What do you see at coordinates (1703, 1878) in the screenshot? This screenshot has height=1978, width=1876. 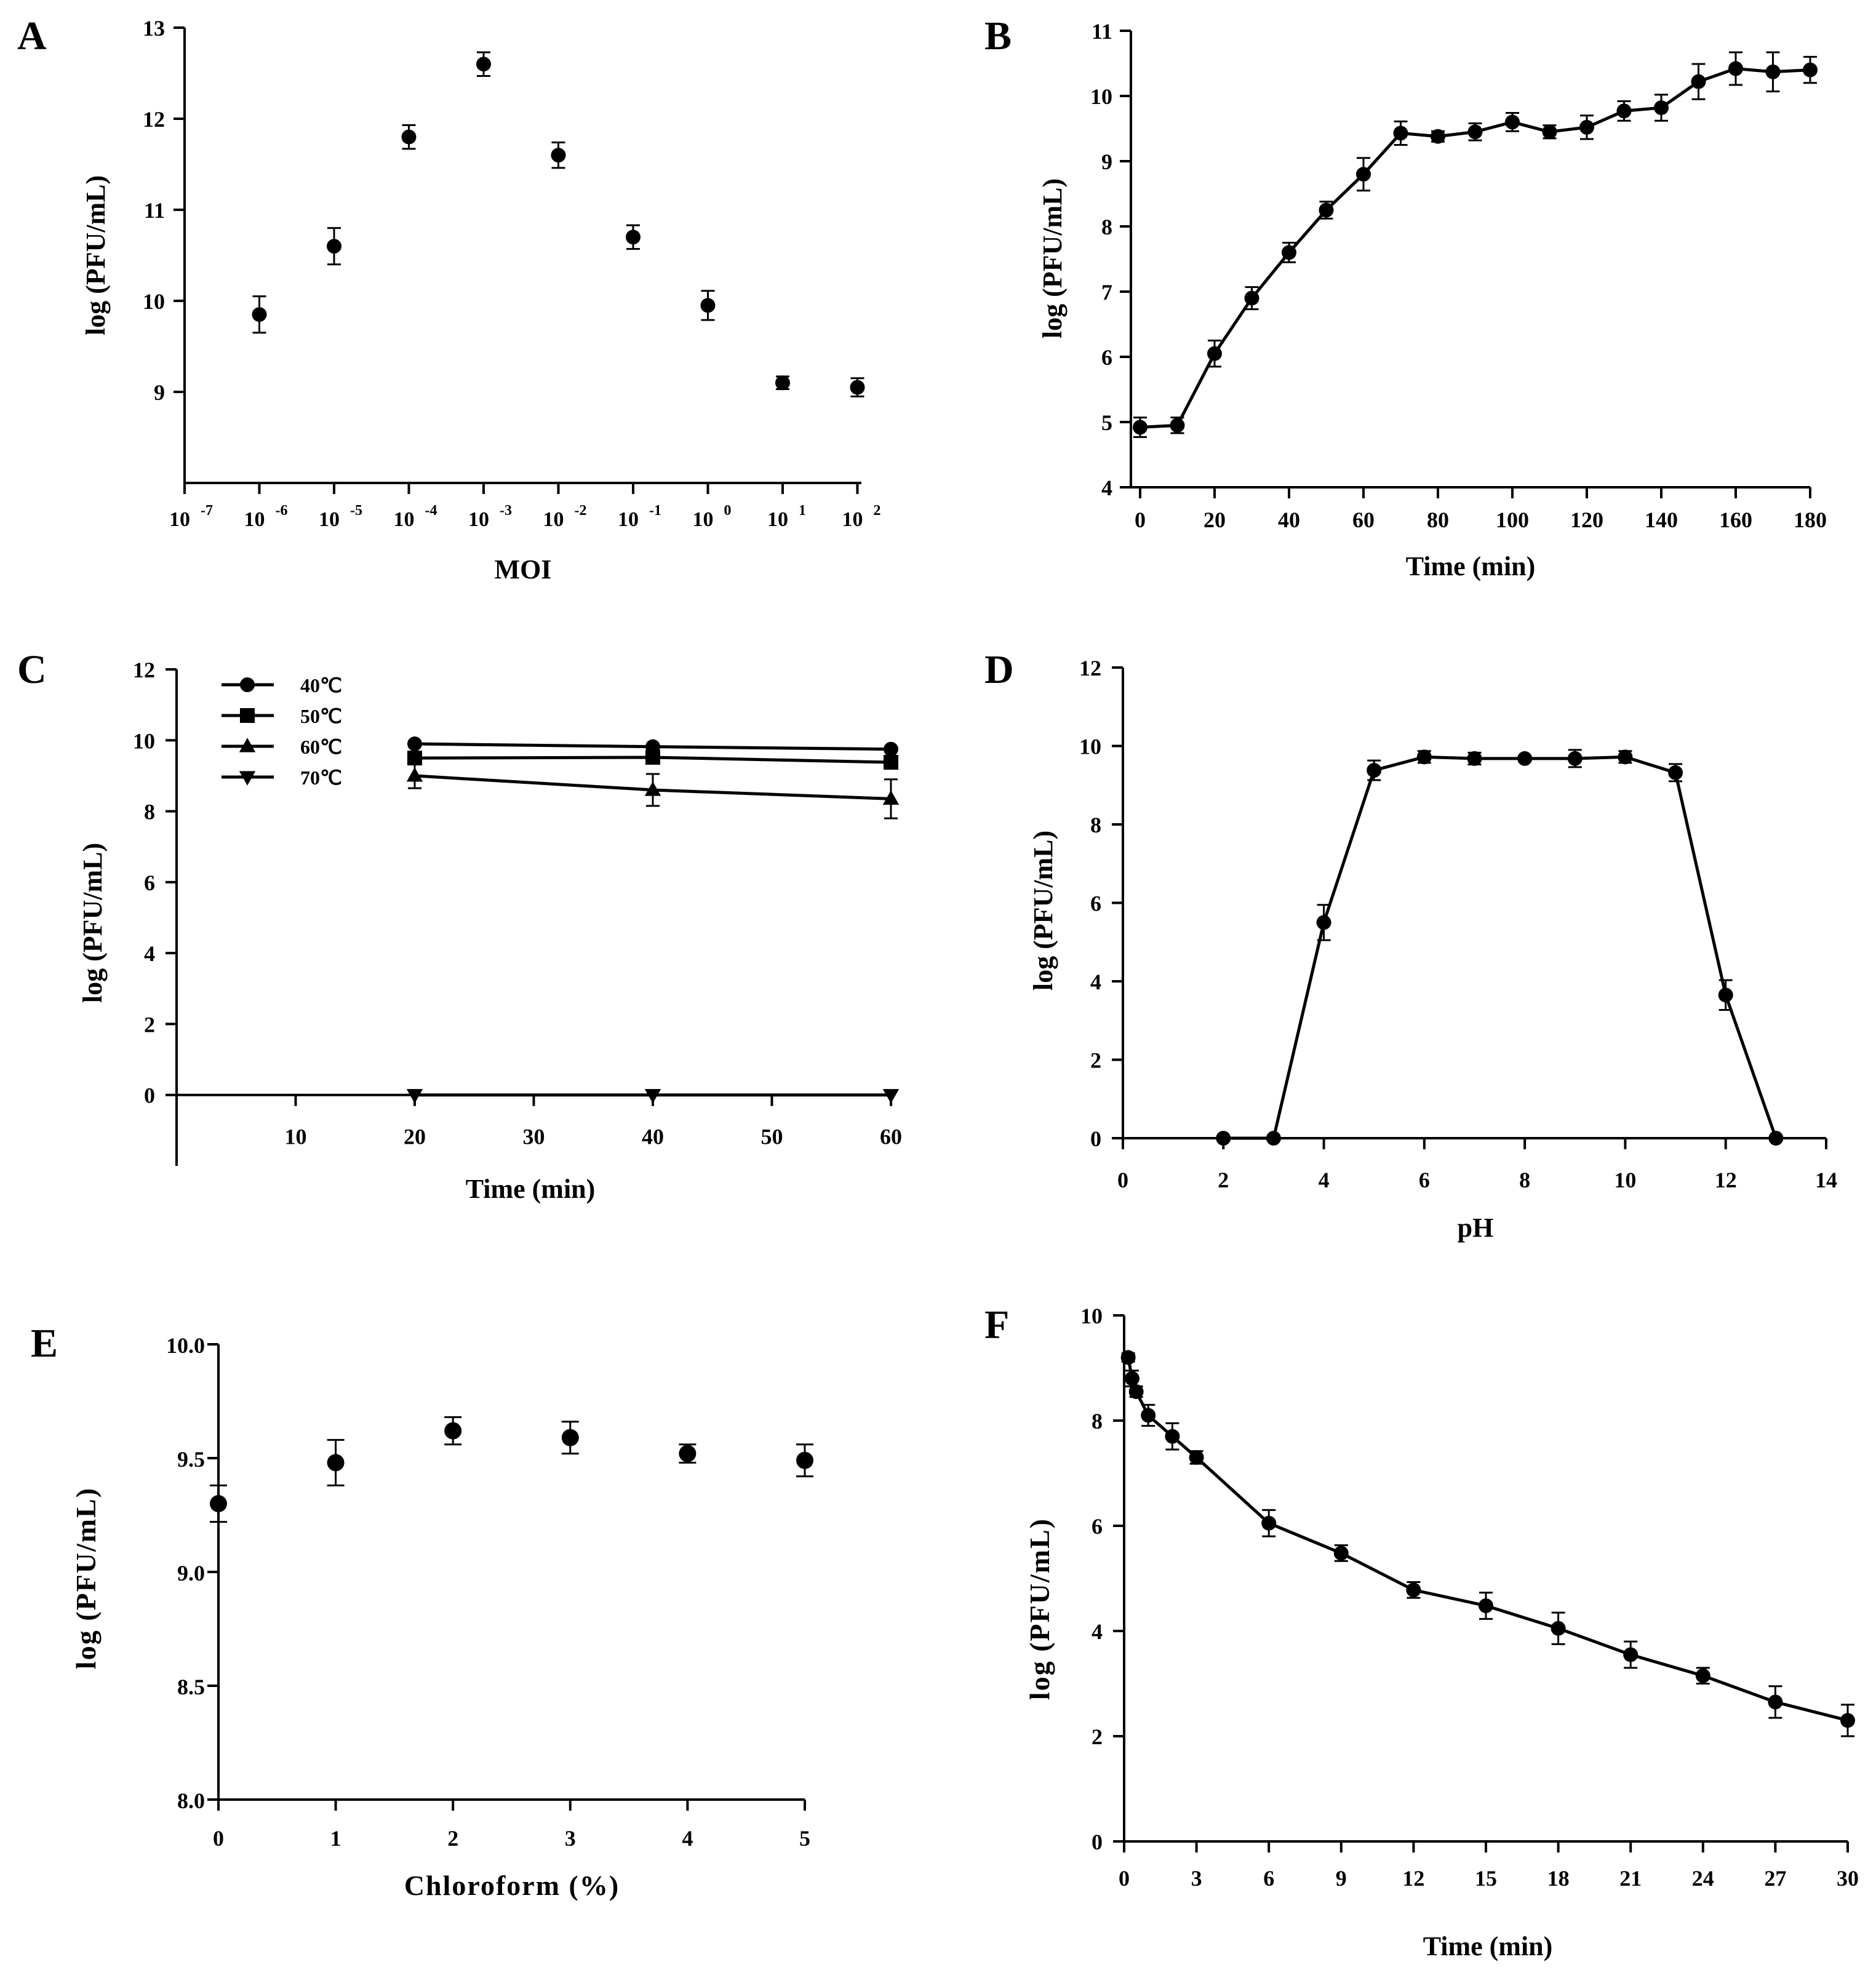 I see `x-tick-label: 24` at bounding box center [1703, 1878].